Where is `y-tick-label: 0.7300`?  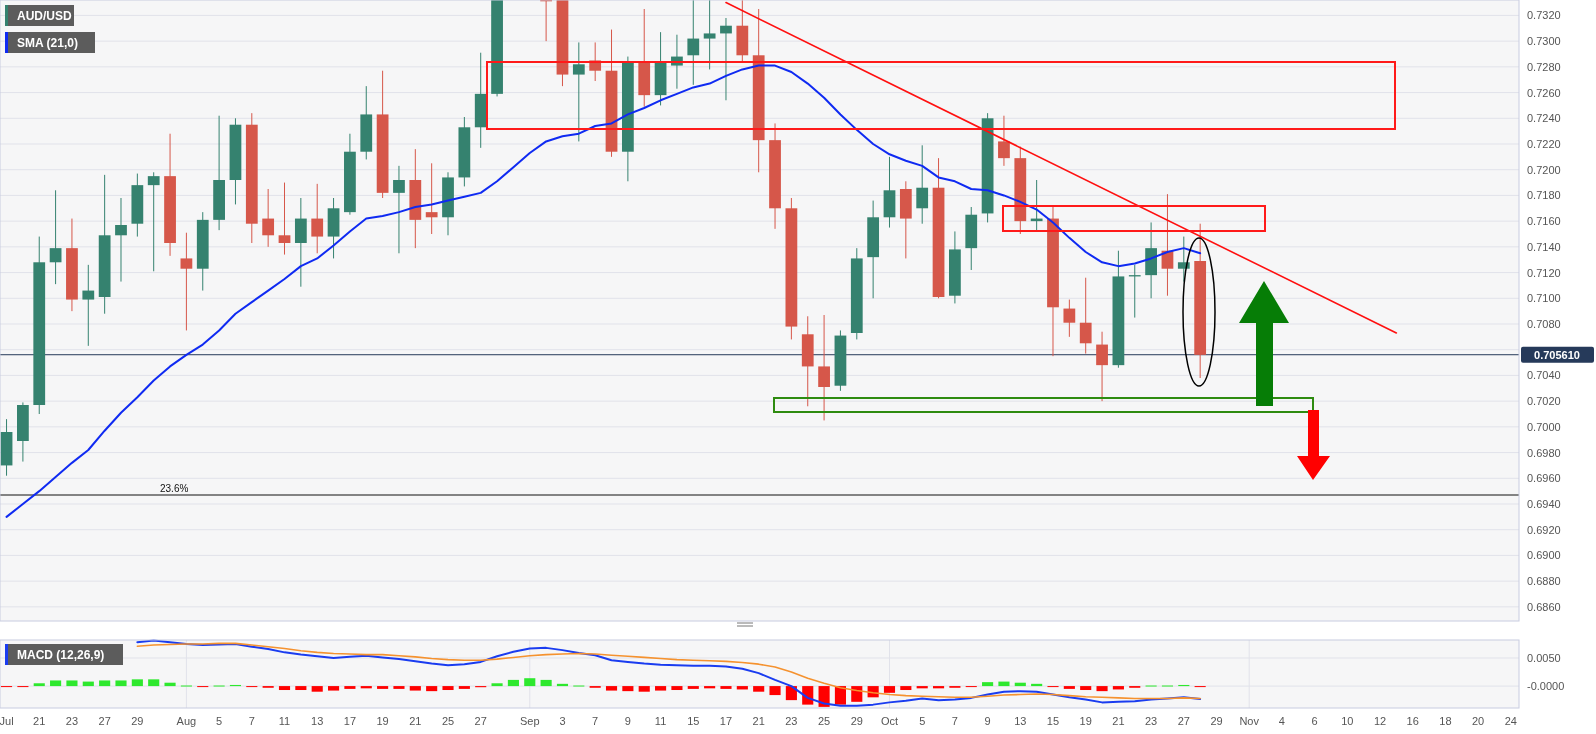
y-tick-label: 0.7300 is located at coordinates (1544, 41).